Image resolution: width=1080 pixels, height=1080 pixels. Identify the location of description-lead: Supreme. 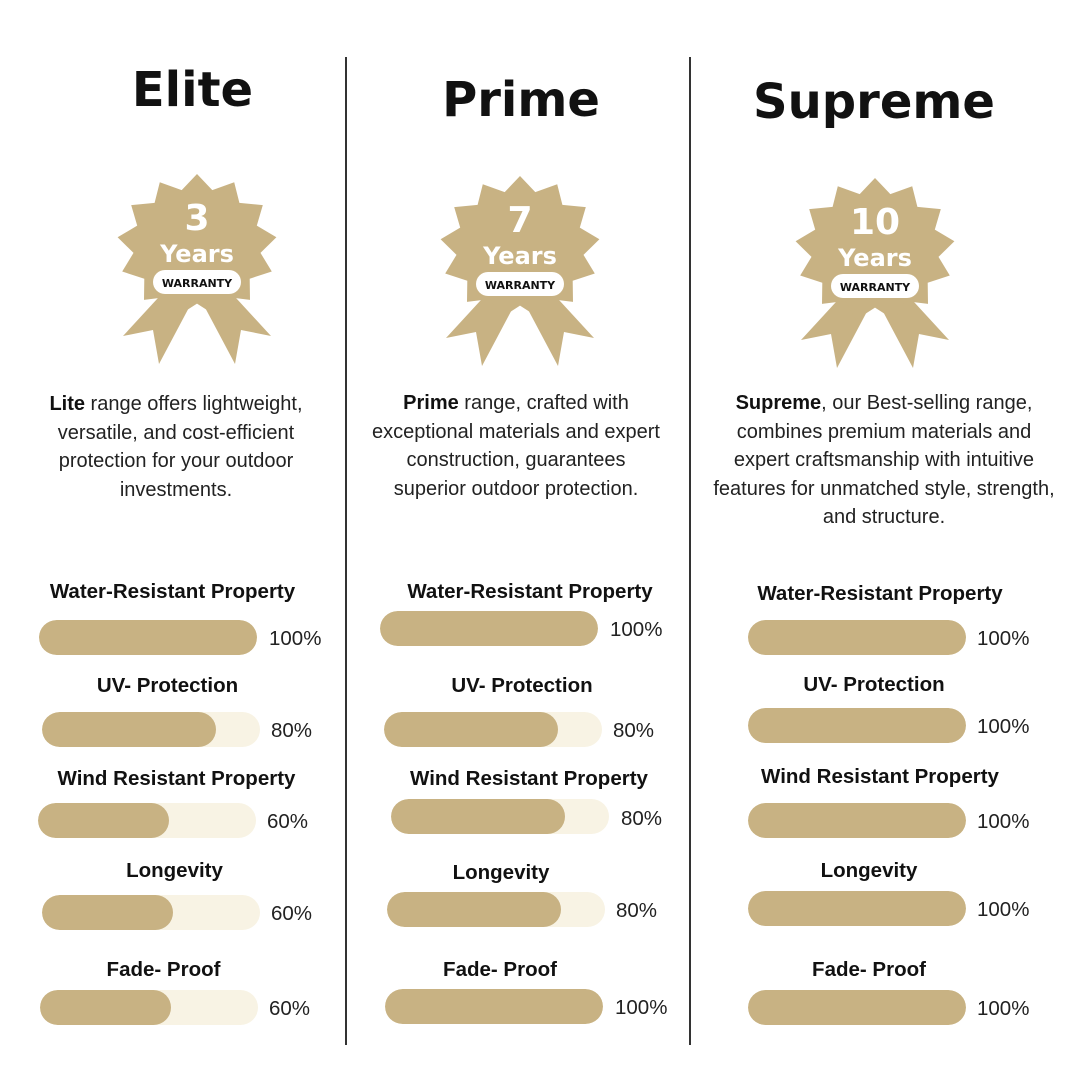
(778, 403).